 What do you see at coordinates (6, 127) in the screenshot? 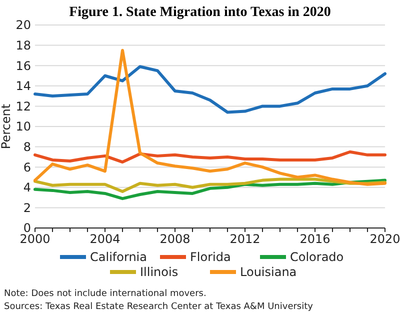
I see `y-axis-title: Percent` at bounding box center [6, 127].